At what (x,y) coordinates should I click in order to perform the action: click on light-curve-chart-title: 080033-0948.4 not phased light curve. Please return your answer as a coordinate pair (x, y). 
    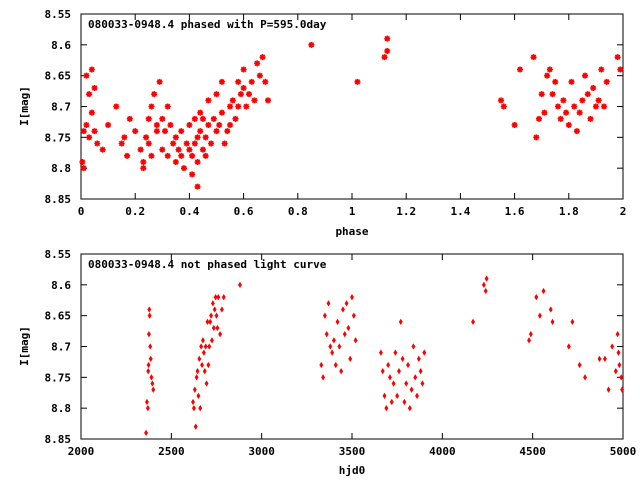
    Looking at the image, I should click on (207, 264).